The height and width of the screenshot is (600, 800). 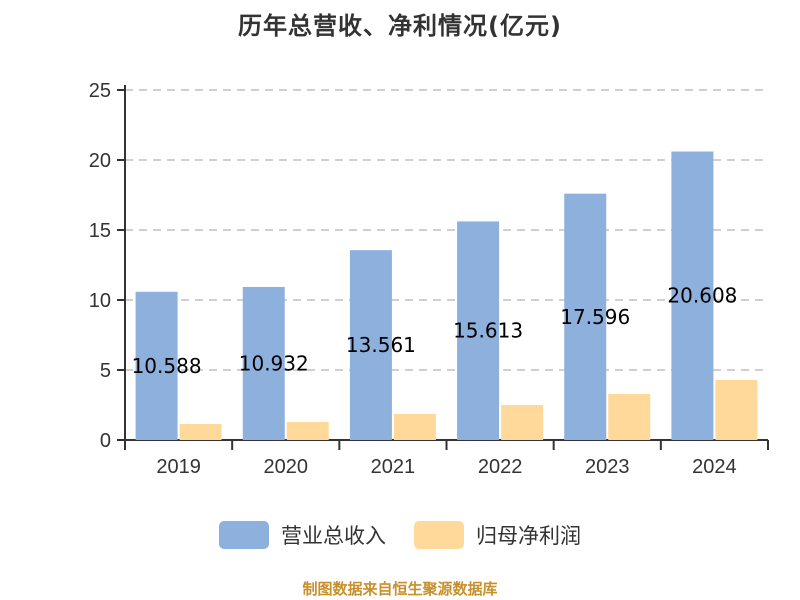 I want to click on value-label: 20.608, so click(x=702, y=296).